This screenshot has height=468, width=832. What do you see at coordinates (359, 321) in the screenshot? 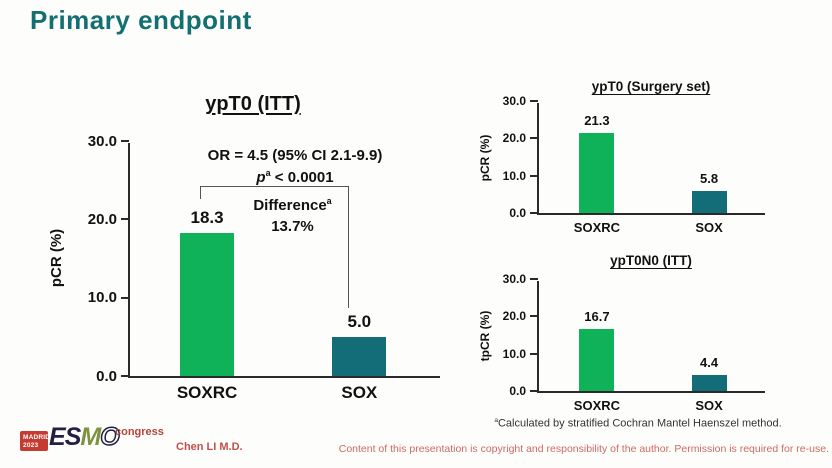
I see `bar-value-label: 5.0` at bounding box center [359, 321].